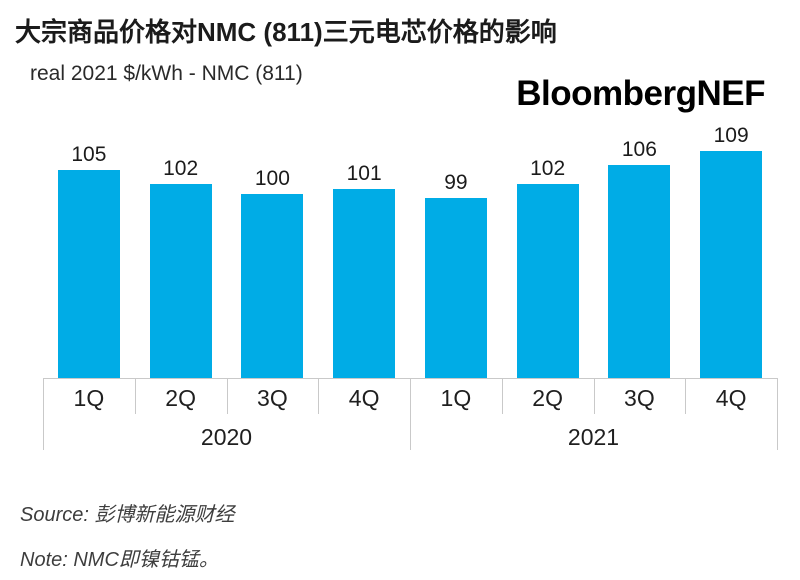  Describe the element at coordinates (272, 178) in the screenshot. I see `bar-value-label: 100` at that location.